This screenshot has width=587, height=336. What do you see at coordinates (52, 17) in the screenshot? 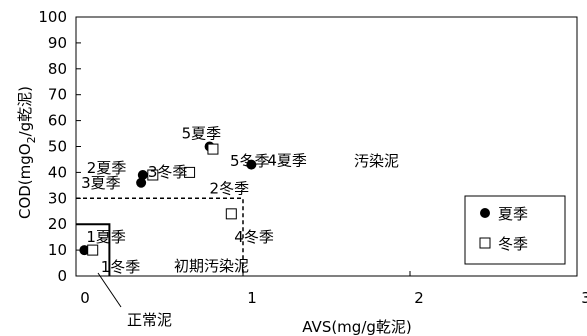
I see `y-tick-label: 100` at bounding box center [52, 17].